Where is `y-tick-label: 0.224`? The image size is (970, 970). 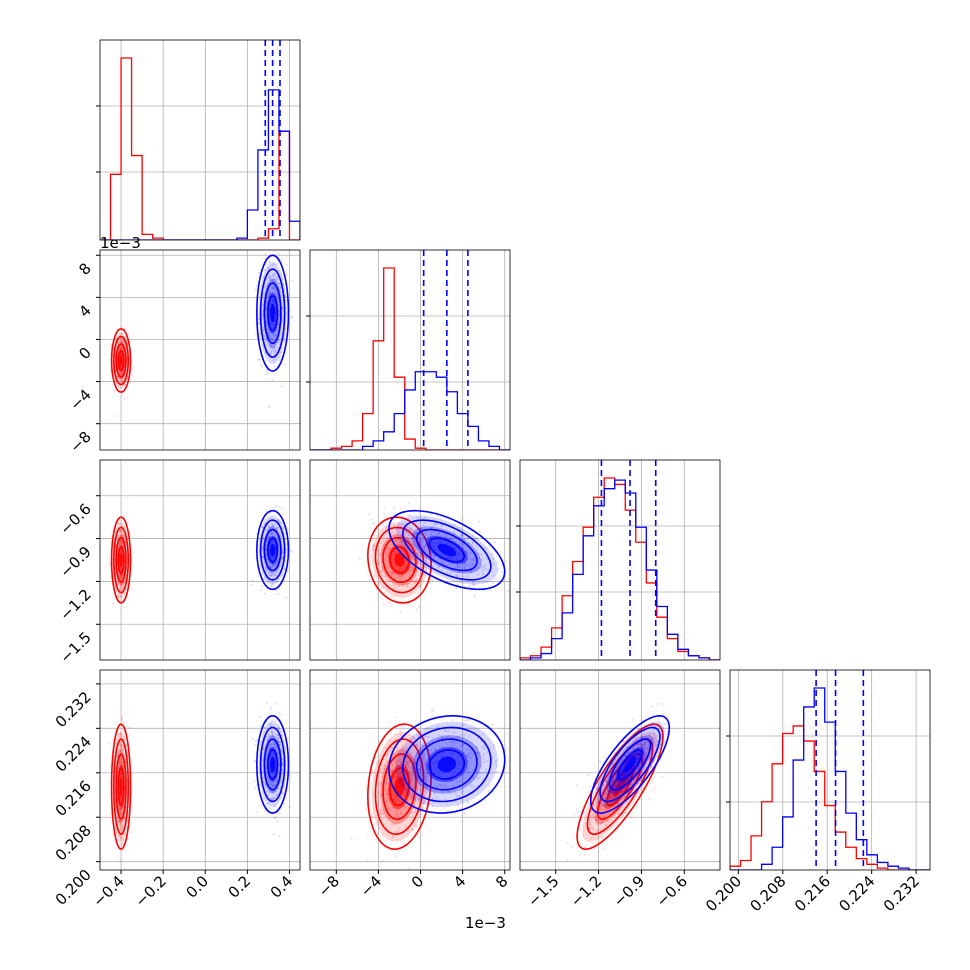 y-tick-label: 0.224 is located at coordinates (73, 753).